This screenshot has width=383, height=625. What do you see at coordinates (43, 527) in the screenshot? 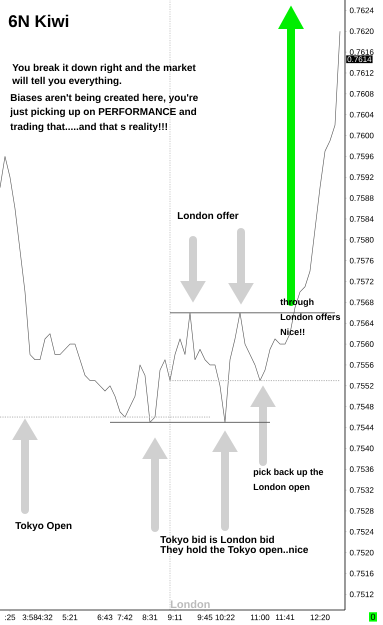
I see `annotation: Tokyo Open` at bounding box center [43, 527].